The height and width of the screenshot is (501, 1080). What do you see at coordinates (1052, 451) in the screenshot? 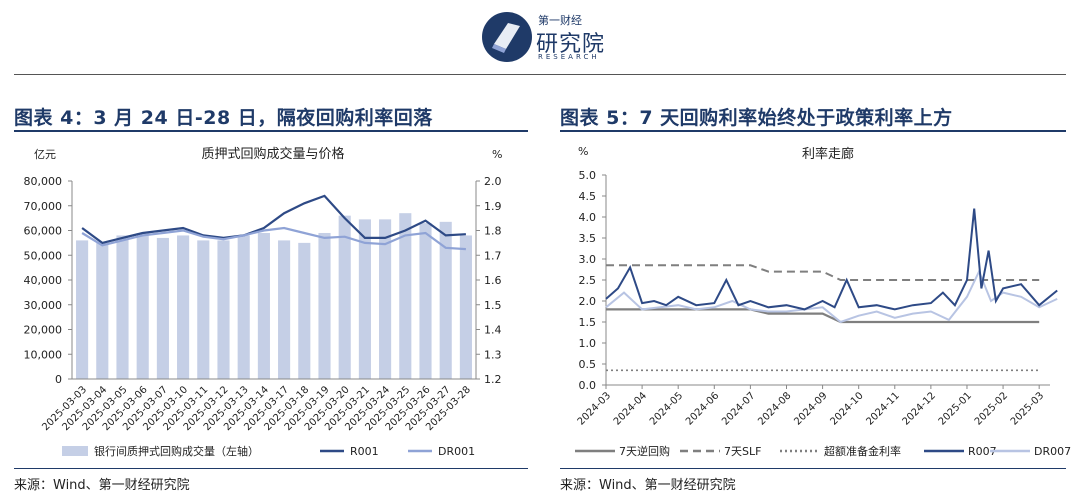
I see `rate-legend-label-DR007: DR007` at bounding box center [1052, 451].